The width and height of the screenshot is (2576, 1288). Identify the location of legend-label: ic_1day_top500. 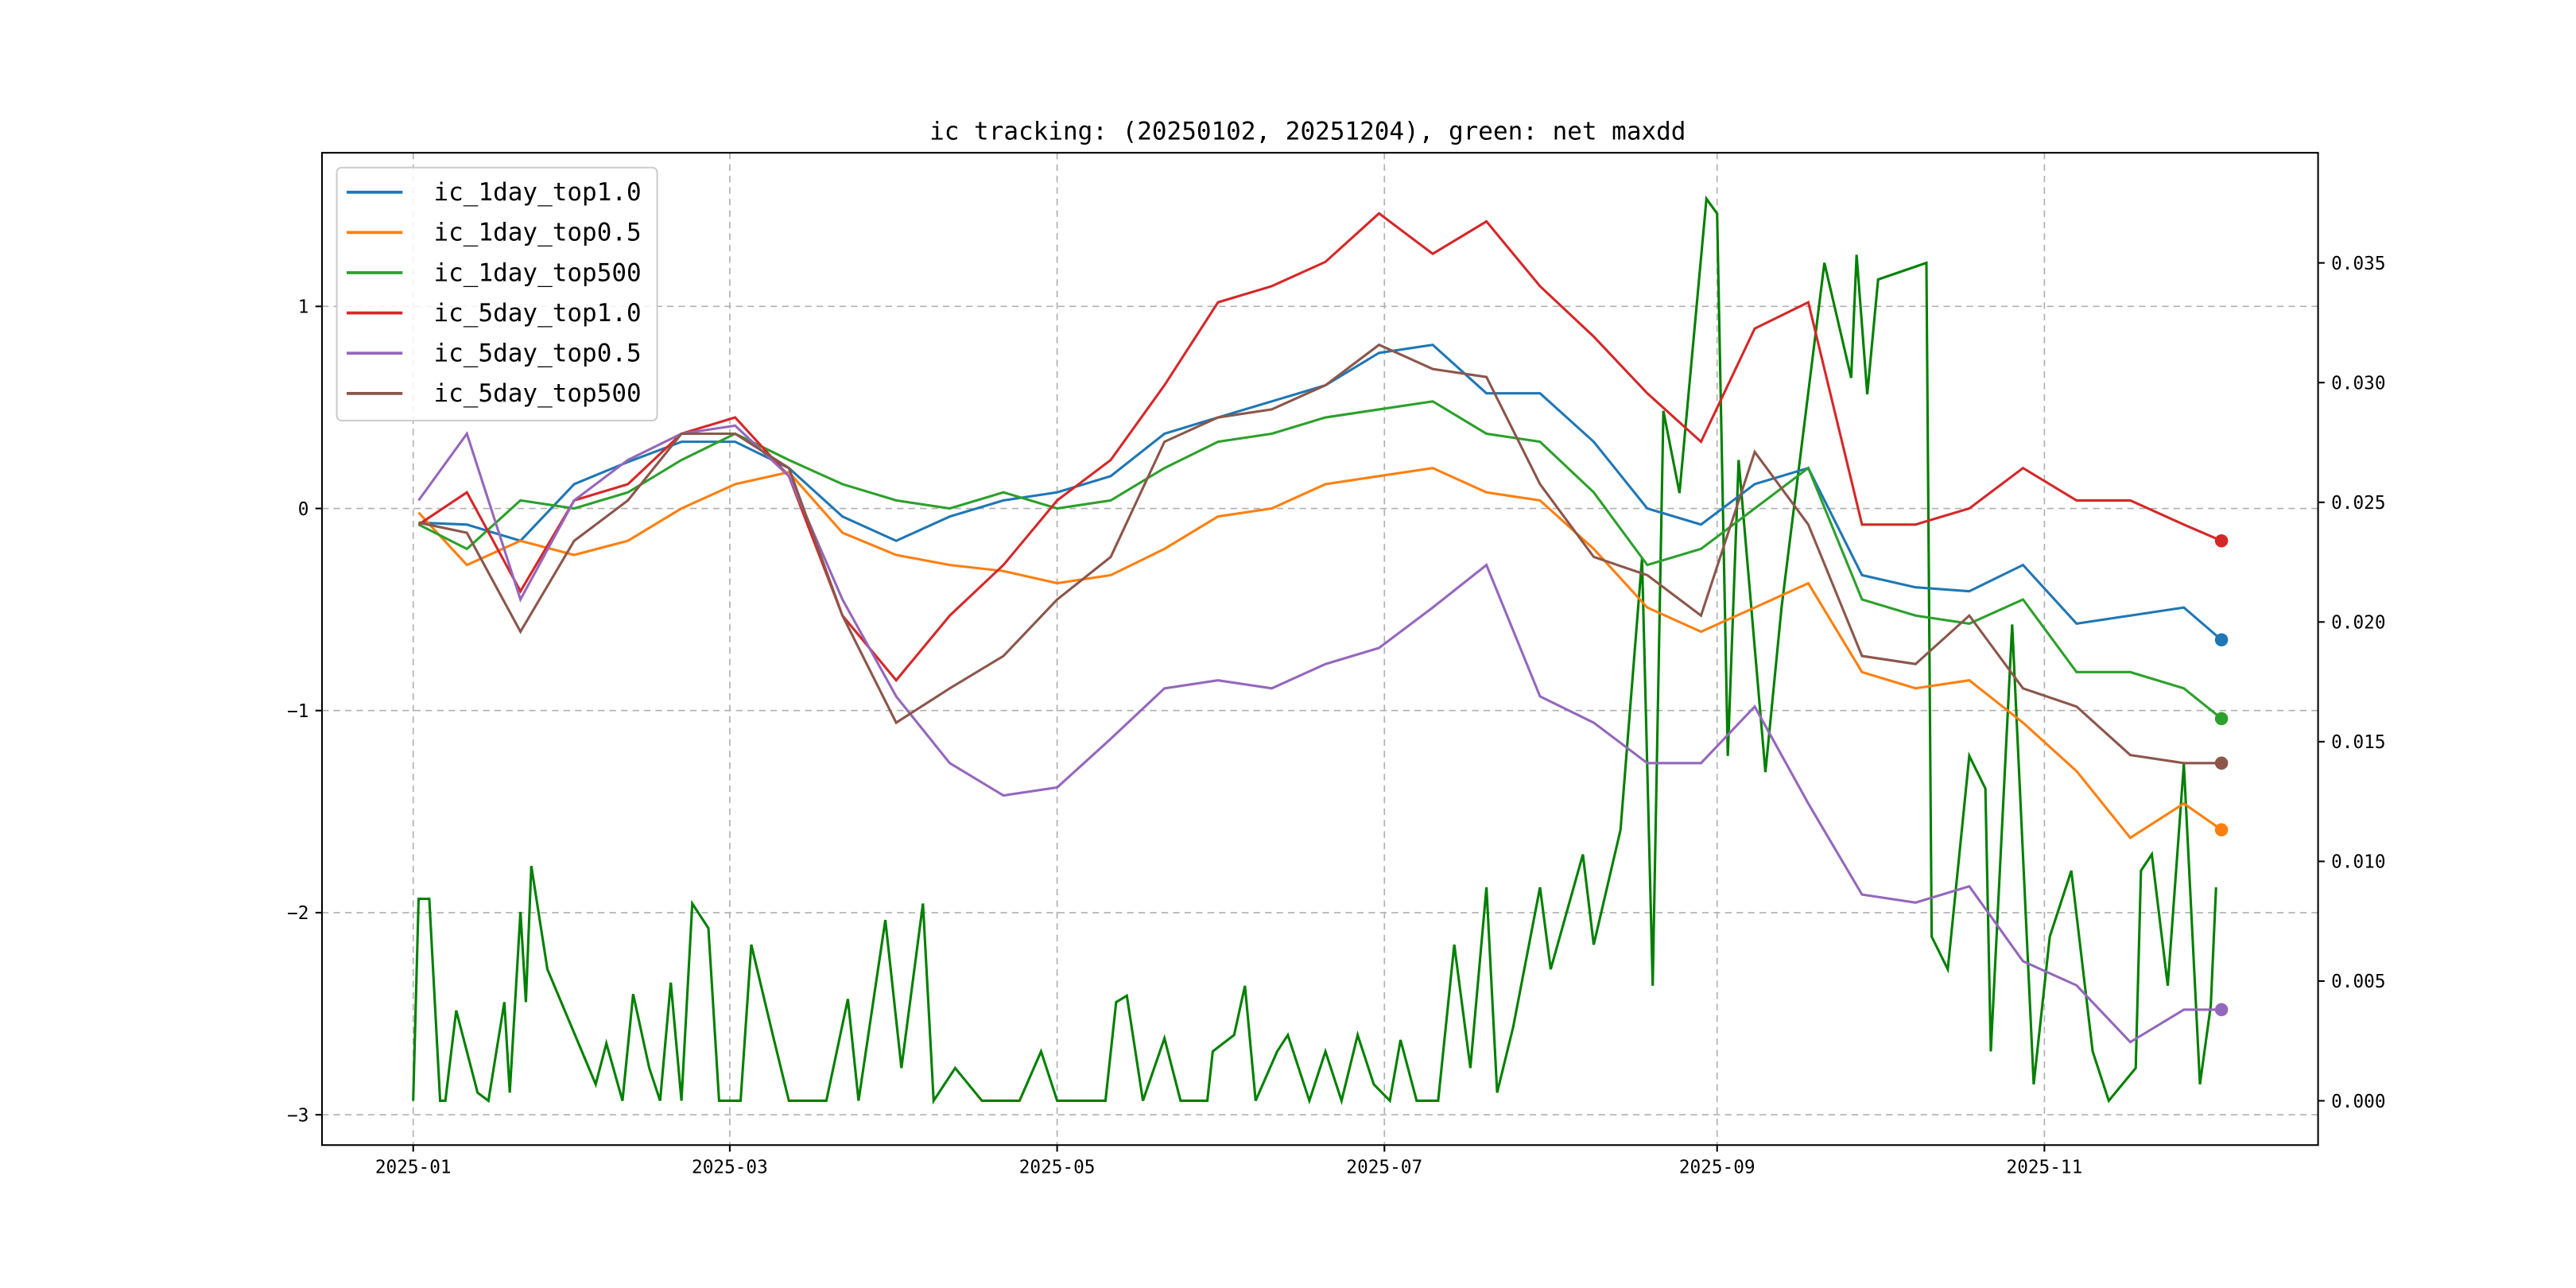
(538, 272).